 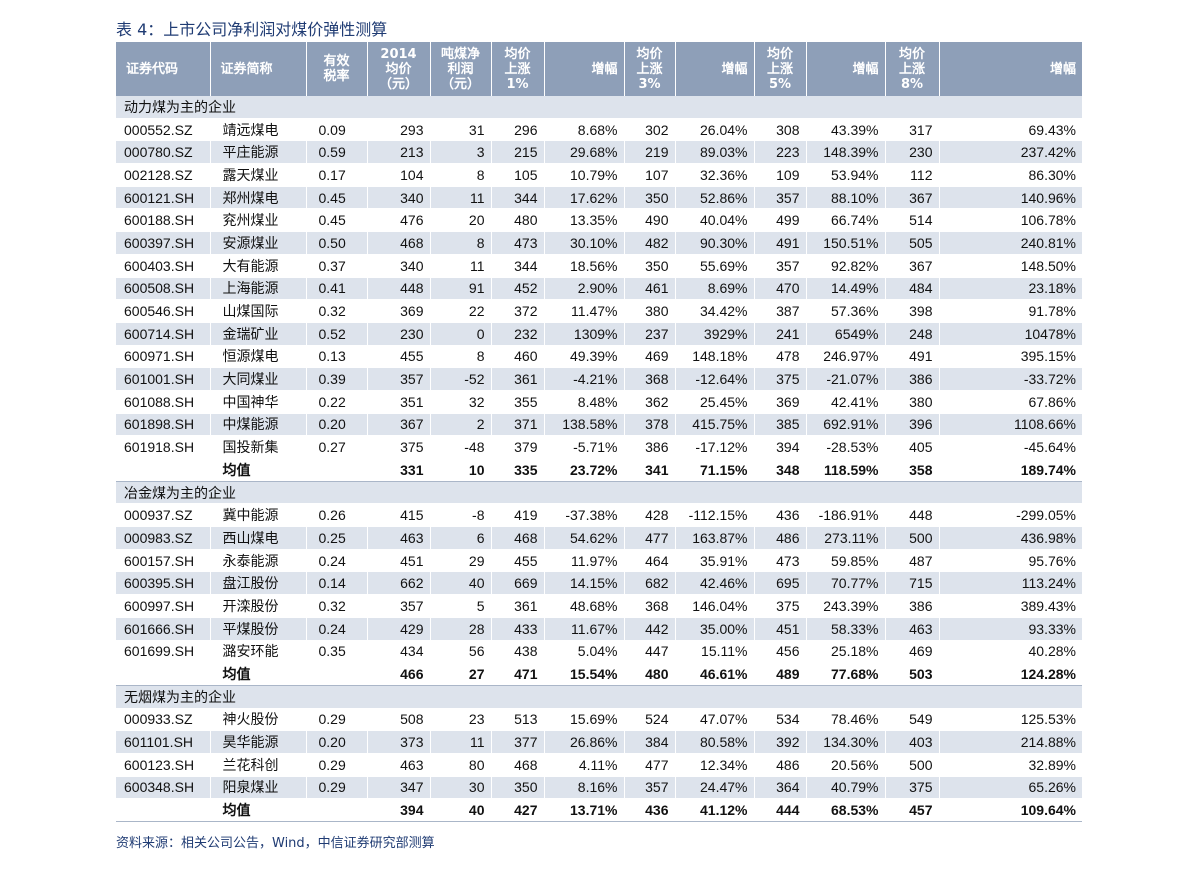 What do you see at coordinates (780, 629) in the screenshot?
I see `table-cell: 451` at bounding box center [780, 629].